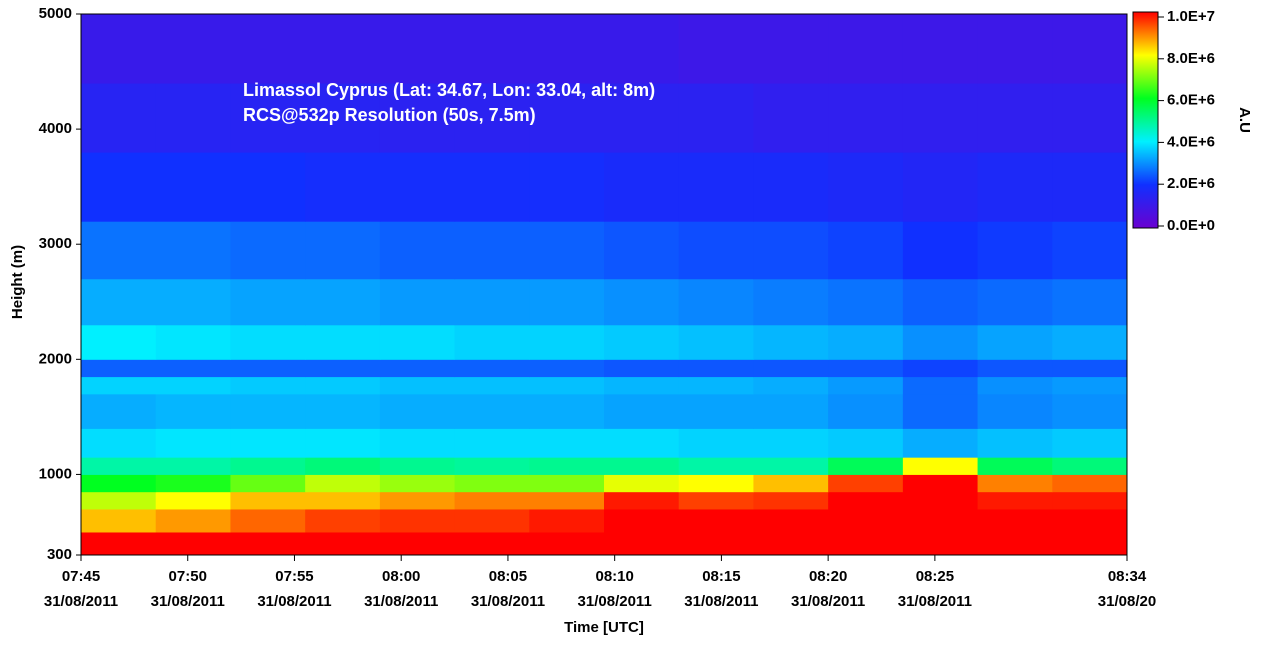  I want to click on colorbar-tick-label: 1.0E+7, so click(1191, 16).